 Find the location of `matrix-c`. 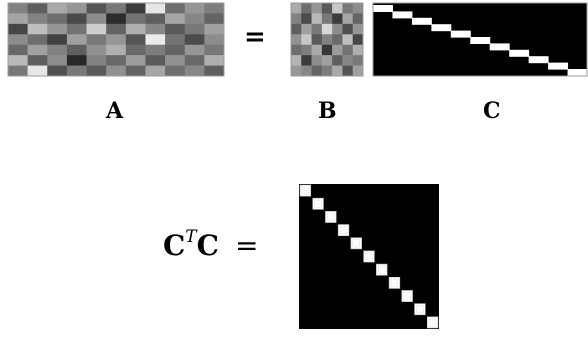

matrix-c is located at coordinates (480, 39).